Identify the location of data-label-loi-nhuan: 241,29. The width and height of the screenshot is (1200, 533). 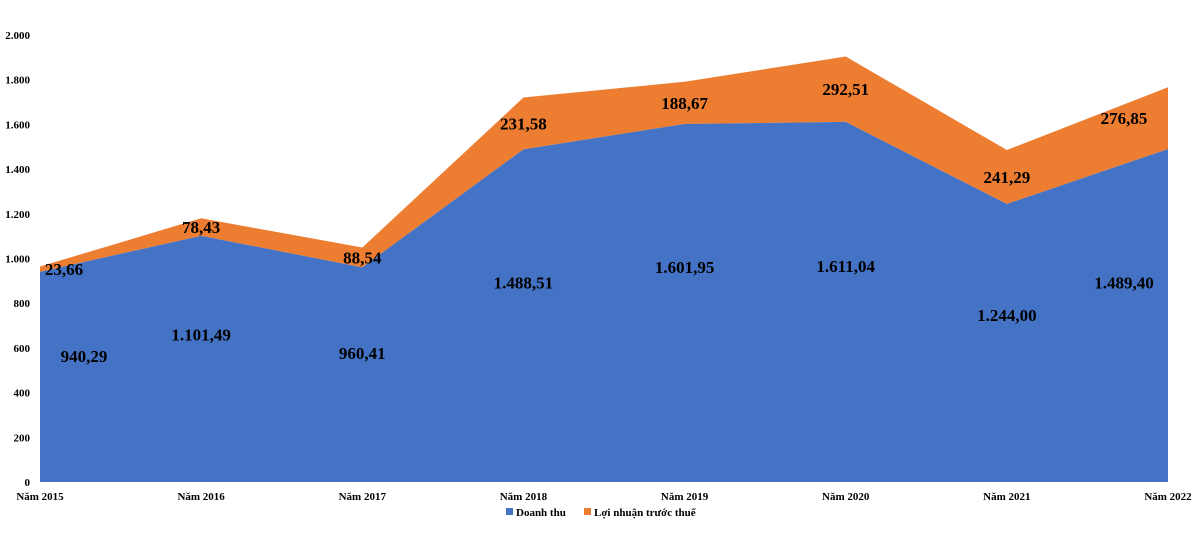
(1006, 177).